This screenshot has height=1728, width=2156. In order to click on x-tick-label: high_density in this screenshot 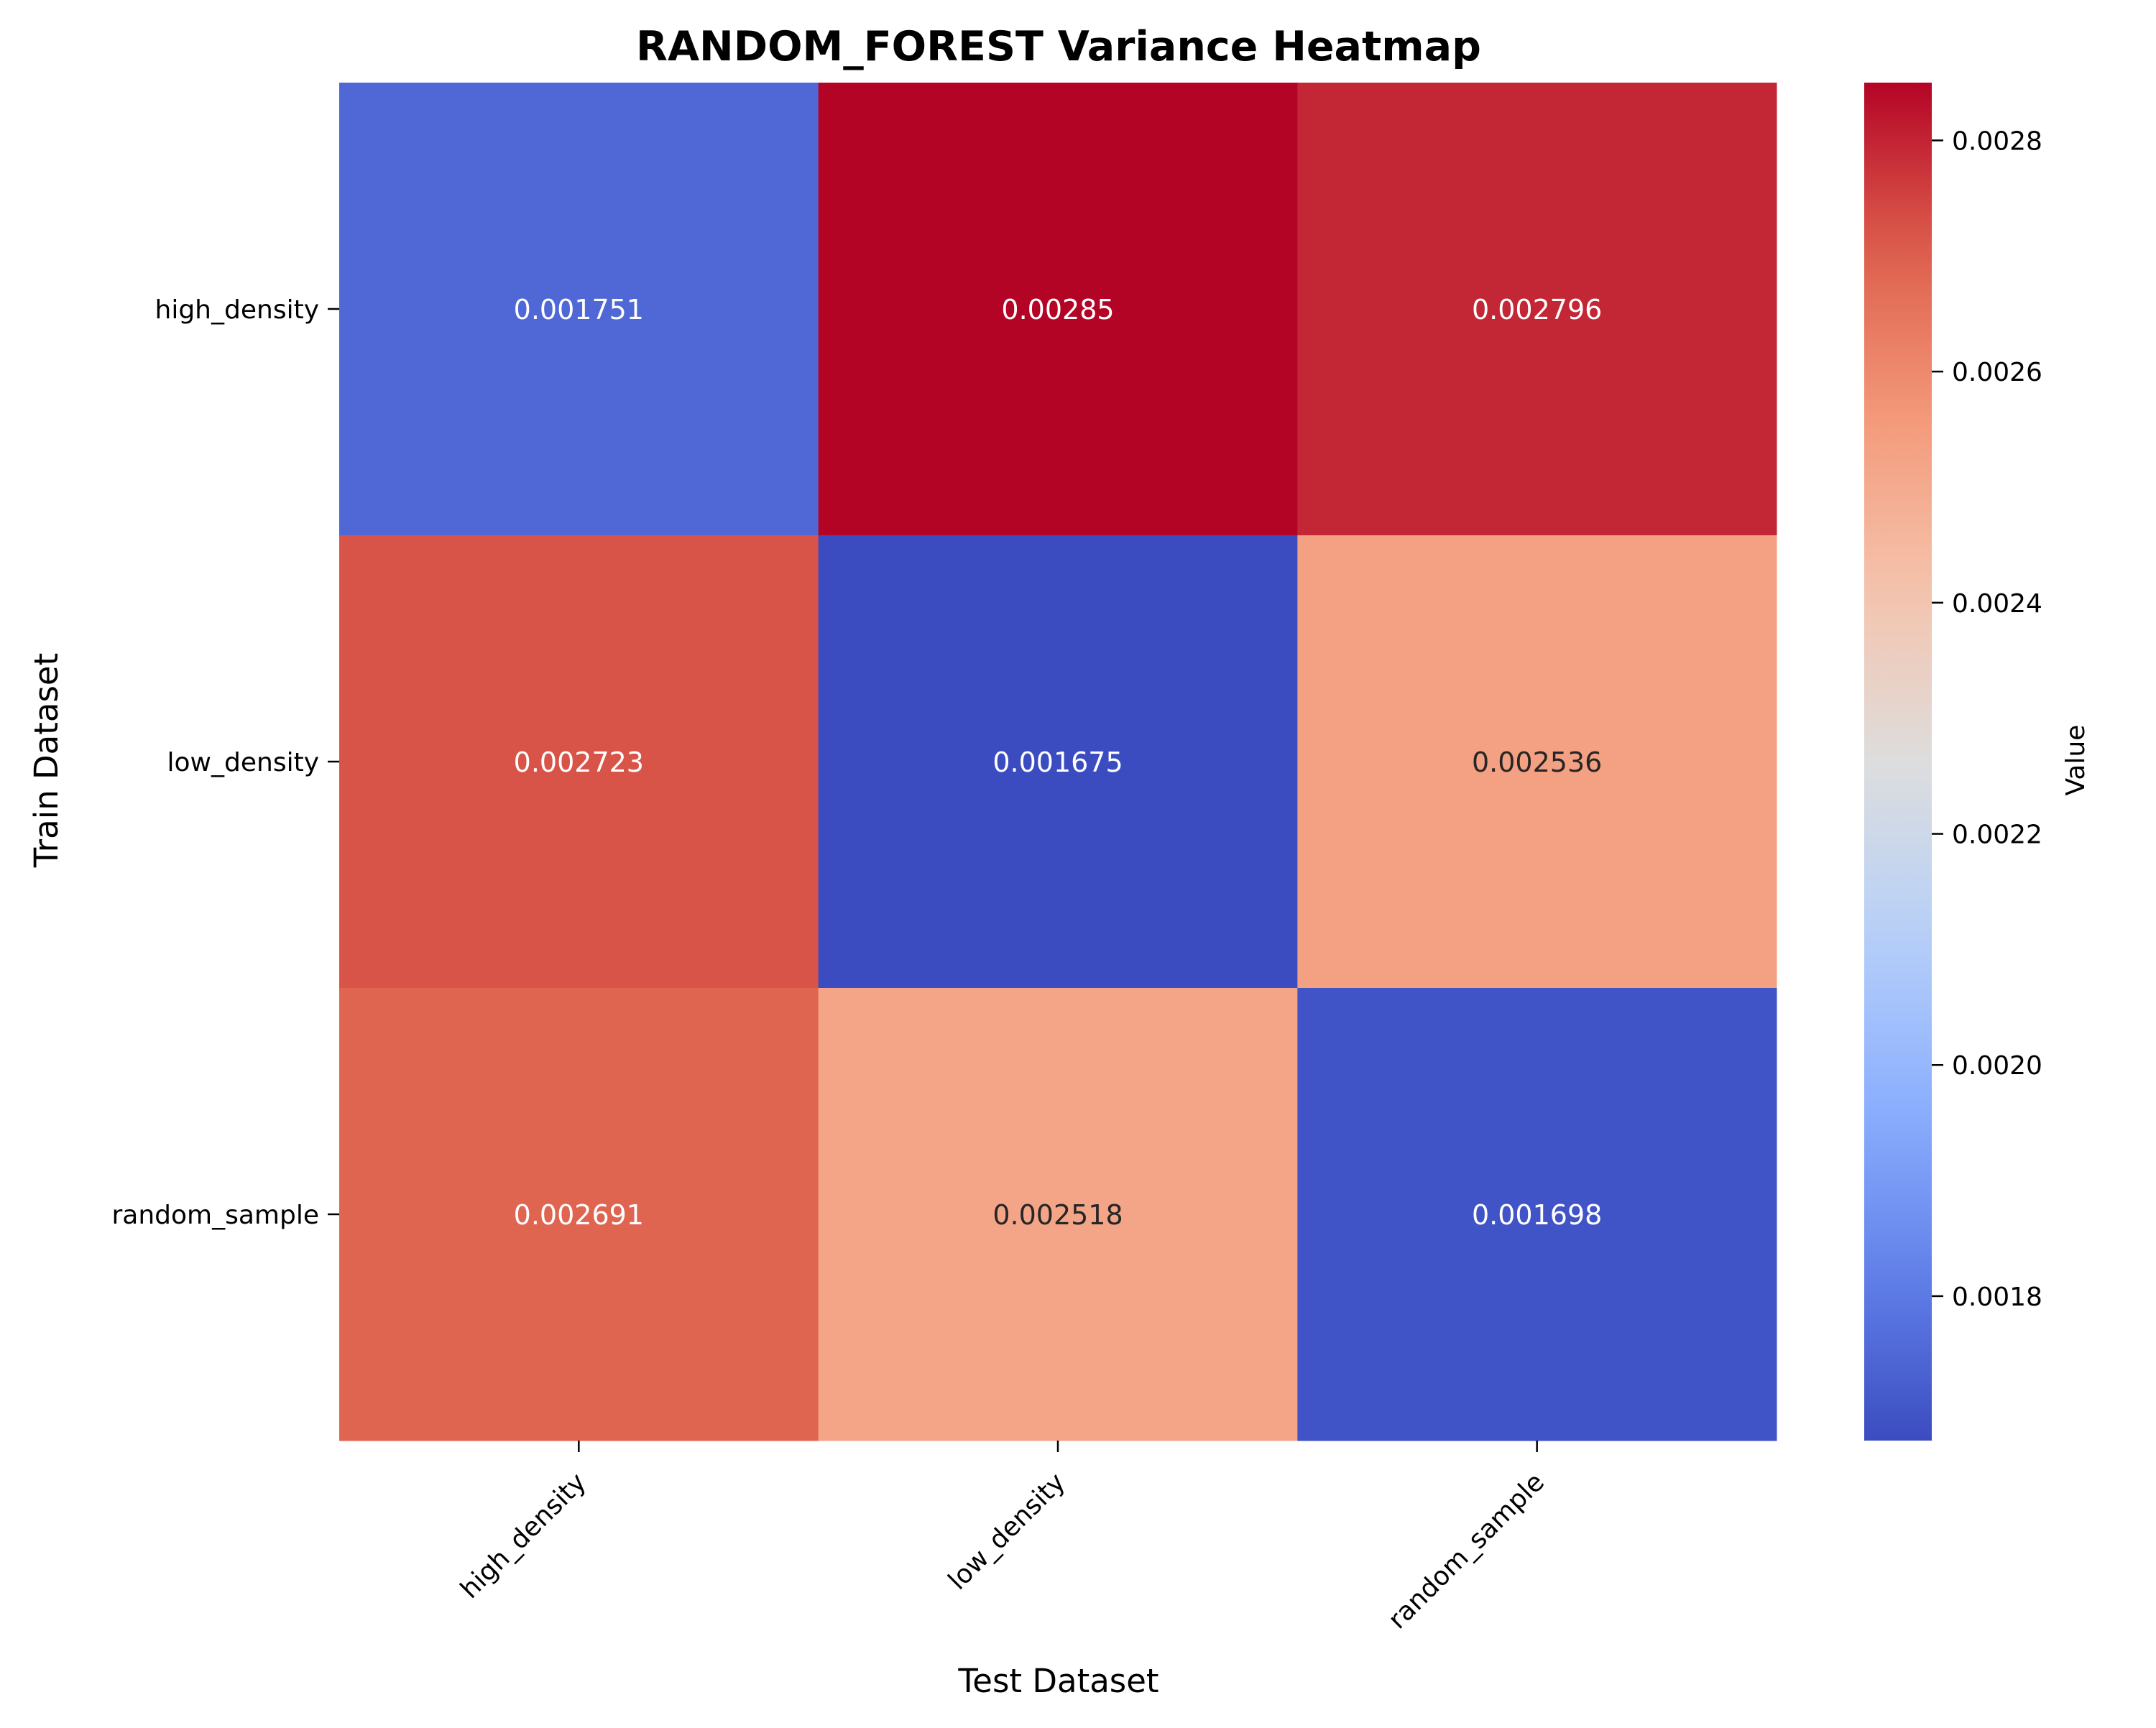, I will do `click(523, 1535)`.